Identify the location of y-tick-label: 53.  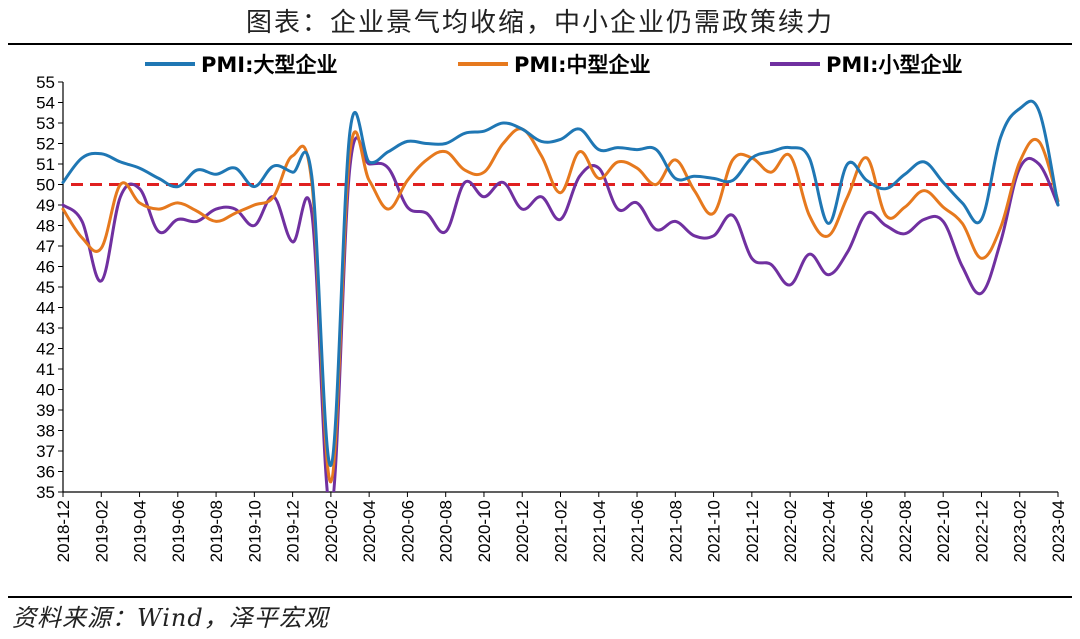
(45, 123).